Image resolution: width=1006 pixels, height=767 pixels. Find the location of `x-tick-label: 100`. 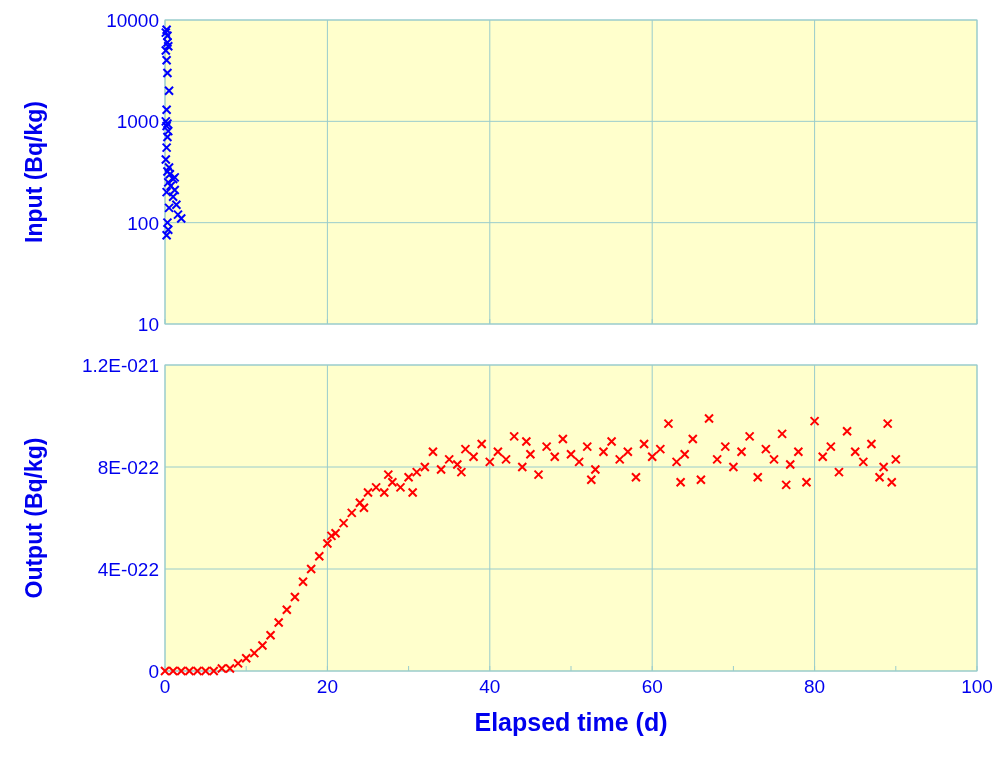

x-tick-label: 100 is located at coordinates (977, 686).